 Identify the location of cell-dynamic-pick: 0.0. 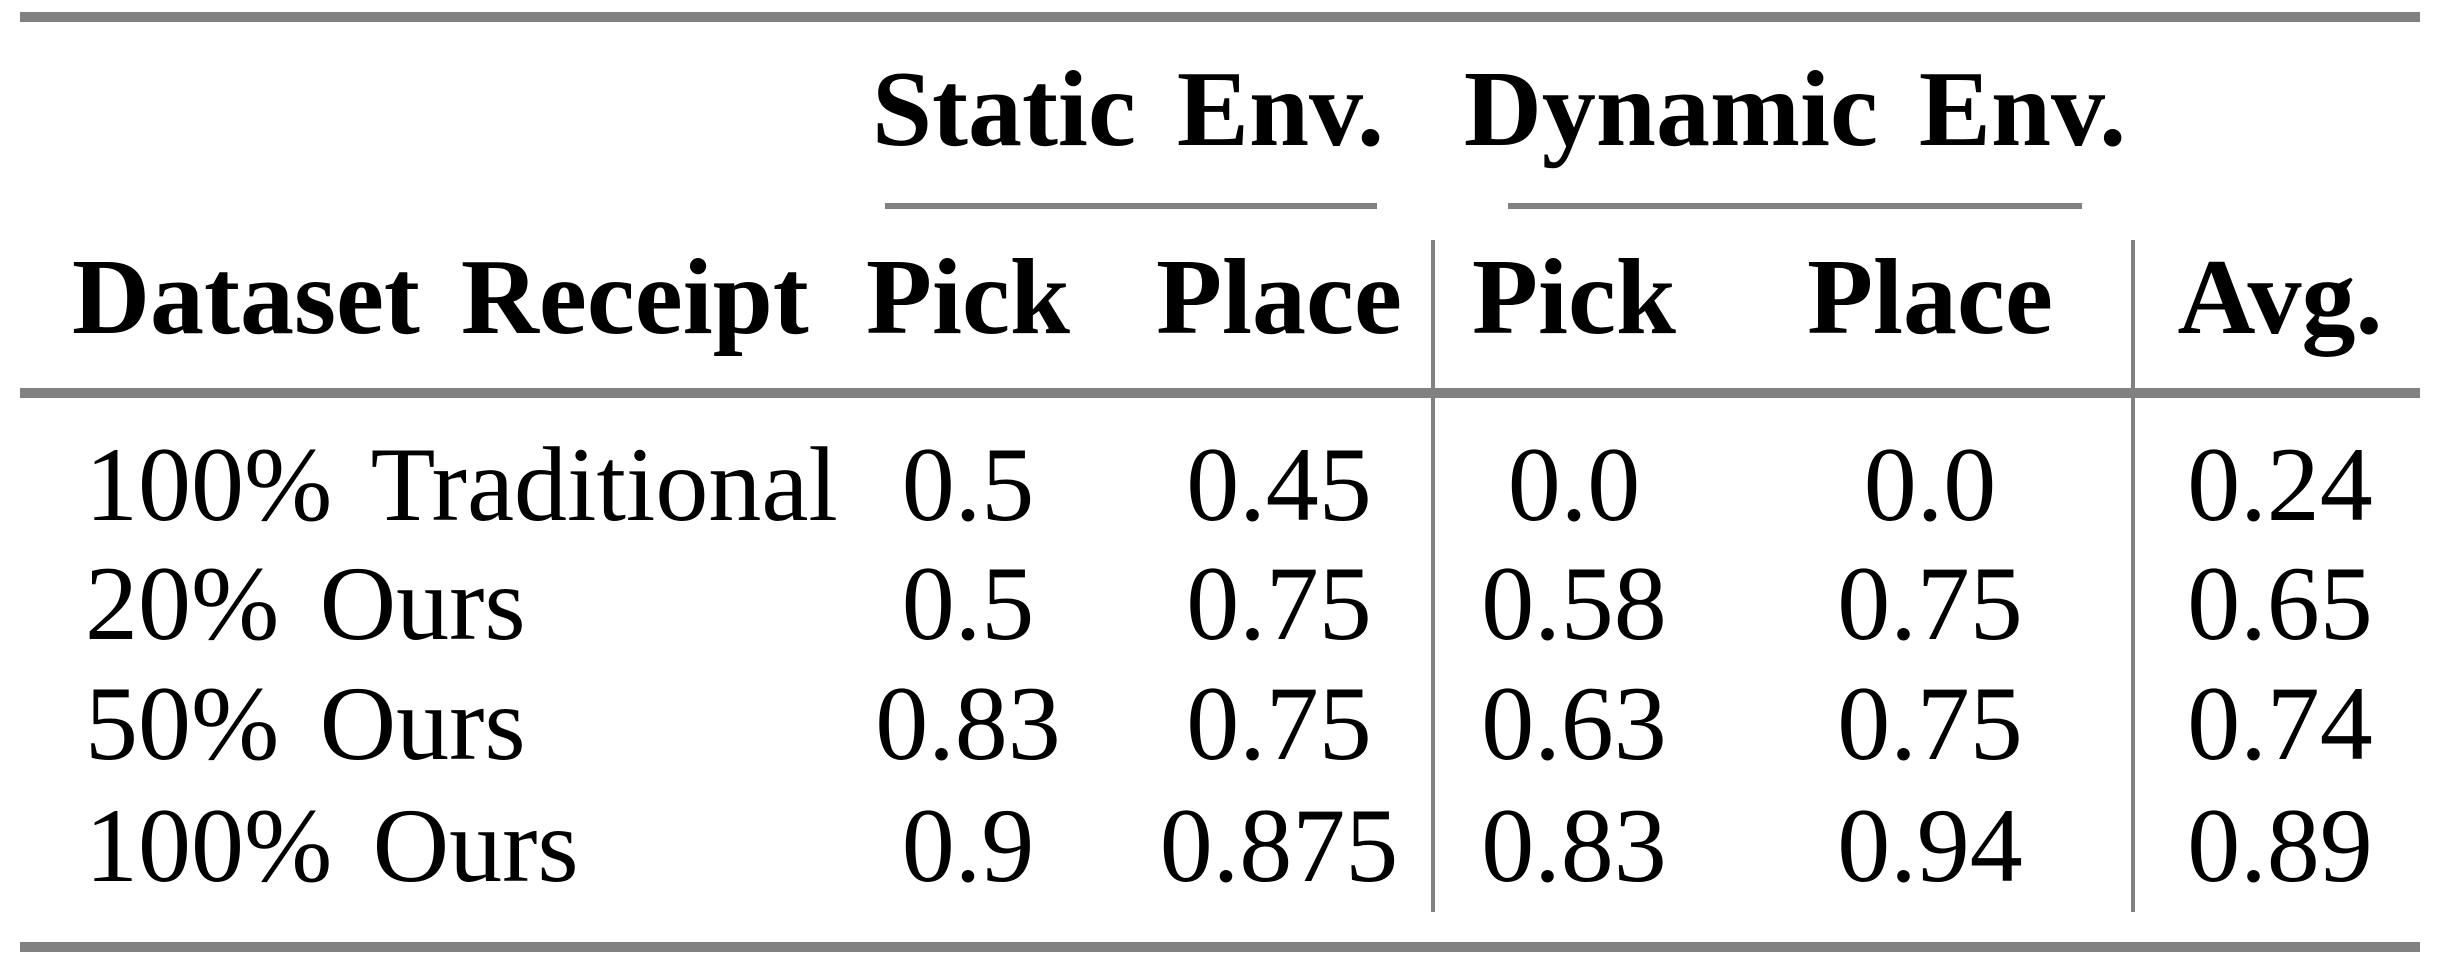
(1574, 484).